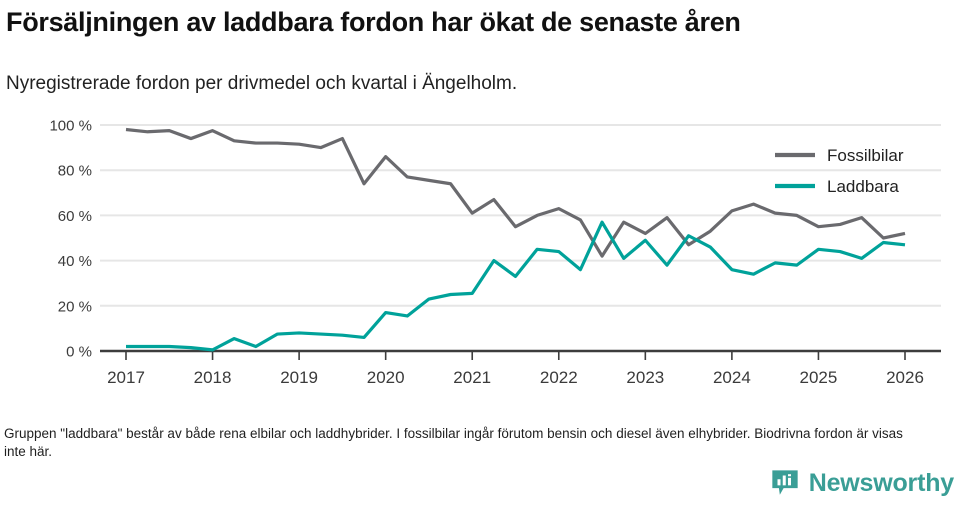 This screenshot has height=505, width=960. Describe the element at coordinates (785, 482) in the screenshot. I see `bar-chart-speech-bubble-icon` at that location.